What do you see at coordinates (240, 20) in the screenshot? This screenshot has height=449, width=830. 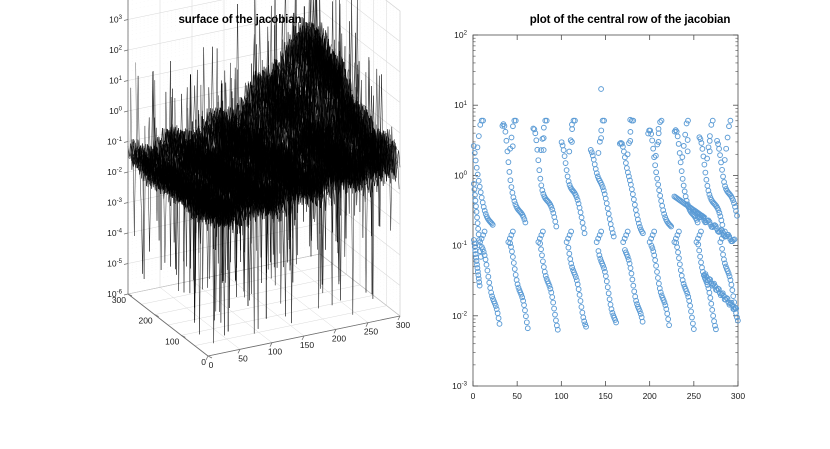 I see `surface-plot-title: surface of the jacobian` at bounding box center [240, 20].